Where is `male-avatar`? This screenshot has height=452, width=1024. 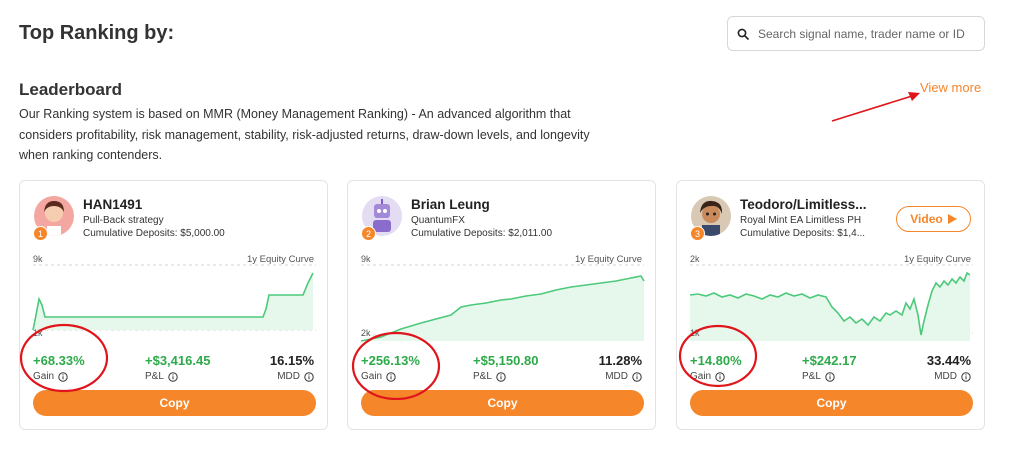
male-avatar is located at coordinates (711, 216).